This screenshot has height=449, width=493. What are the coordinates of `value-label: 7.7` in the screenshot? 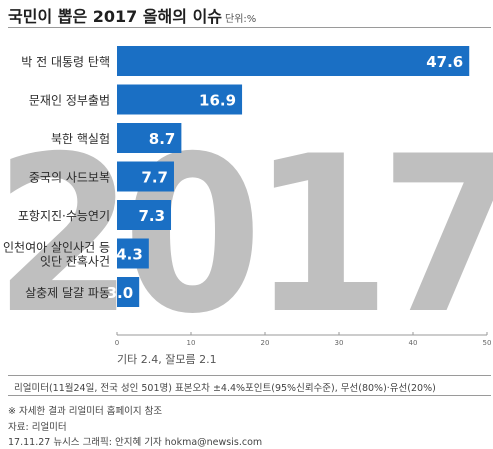 It's located at (154, 178).